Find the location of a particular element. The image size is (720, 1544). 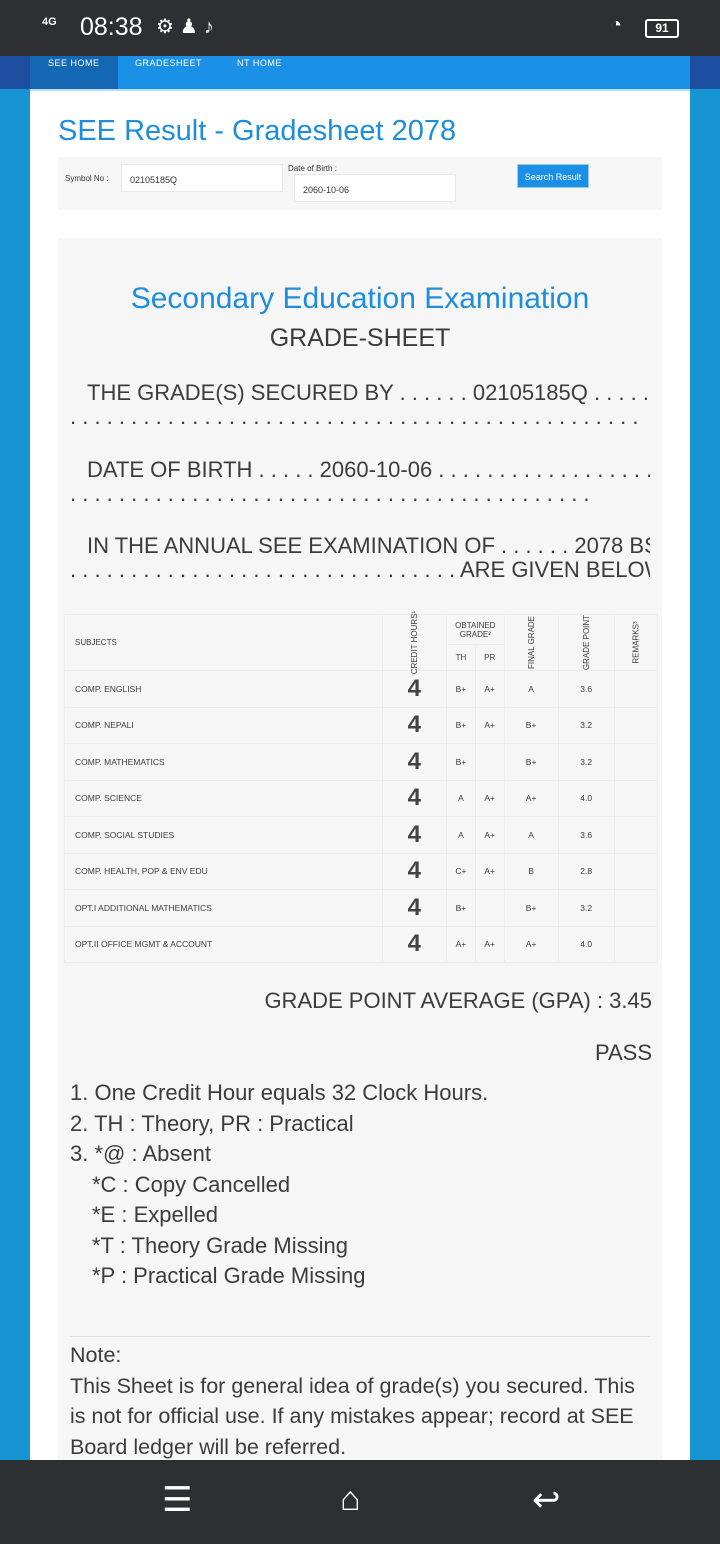

table-row: COMP. NEPALI 4 B+ A+ B+ 3.2 is located at coordinates (361, 725).